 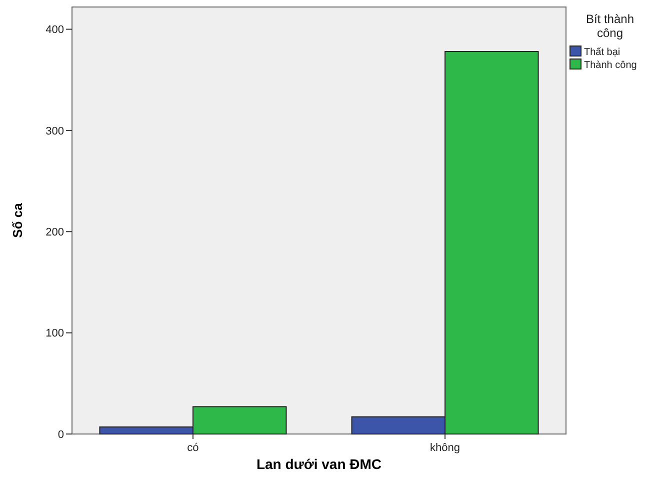 What do you see at coordinates (445, 448) in the screenshot?
I see `x-tick-label: không` at bounding box center [445, 448].